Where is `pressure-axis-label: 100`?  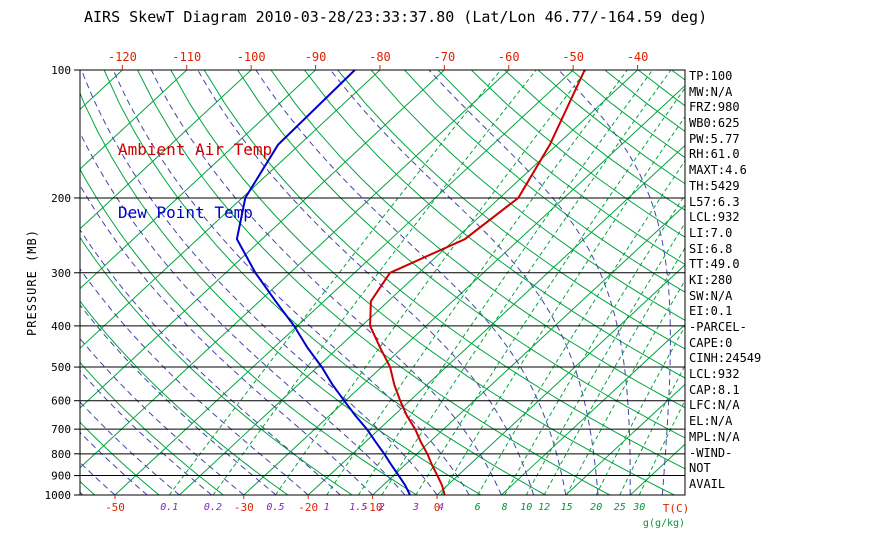 pressure-axis-label: 100 is located at coordinates (61, 70).